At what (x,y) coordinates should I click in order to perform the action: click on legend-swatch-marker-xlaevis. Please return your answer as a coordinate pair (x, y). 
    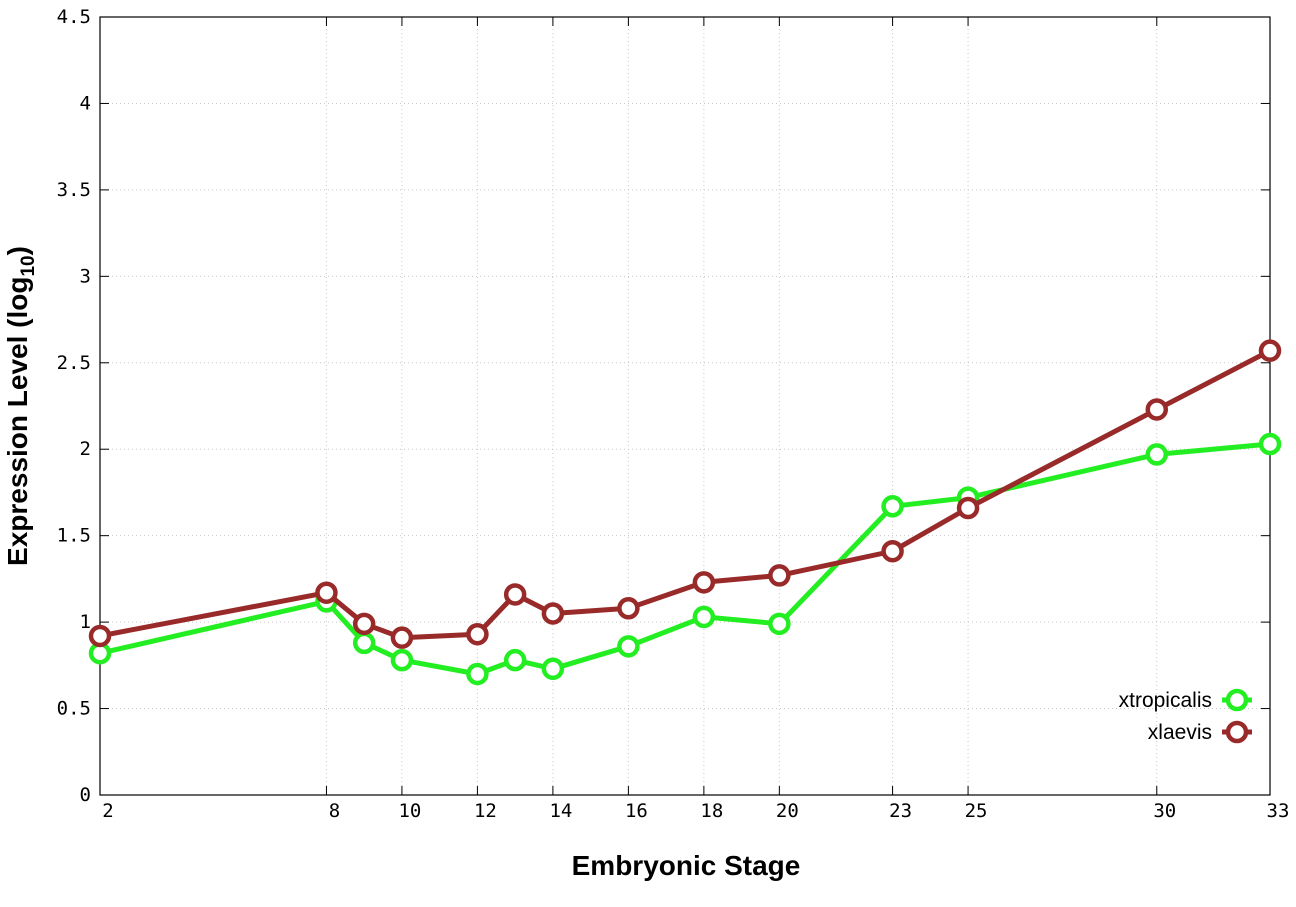
    Looking at the image, I should click on (1237, 732).